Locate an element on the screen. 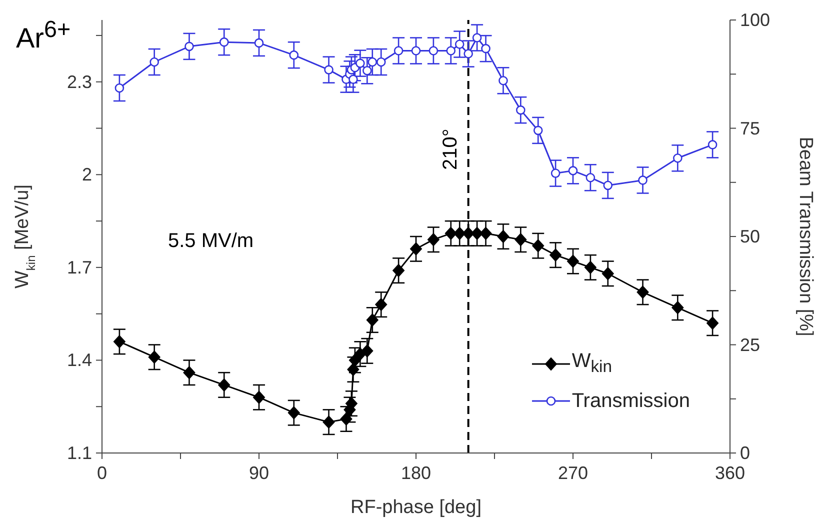 The width and height of the screenshot is (838, 531). x-axis-title: RF-phase [deg] is located at coordinates (416, 507).